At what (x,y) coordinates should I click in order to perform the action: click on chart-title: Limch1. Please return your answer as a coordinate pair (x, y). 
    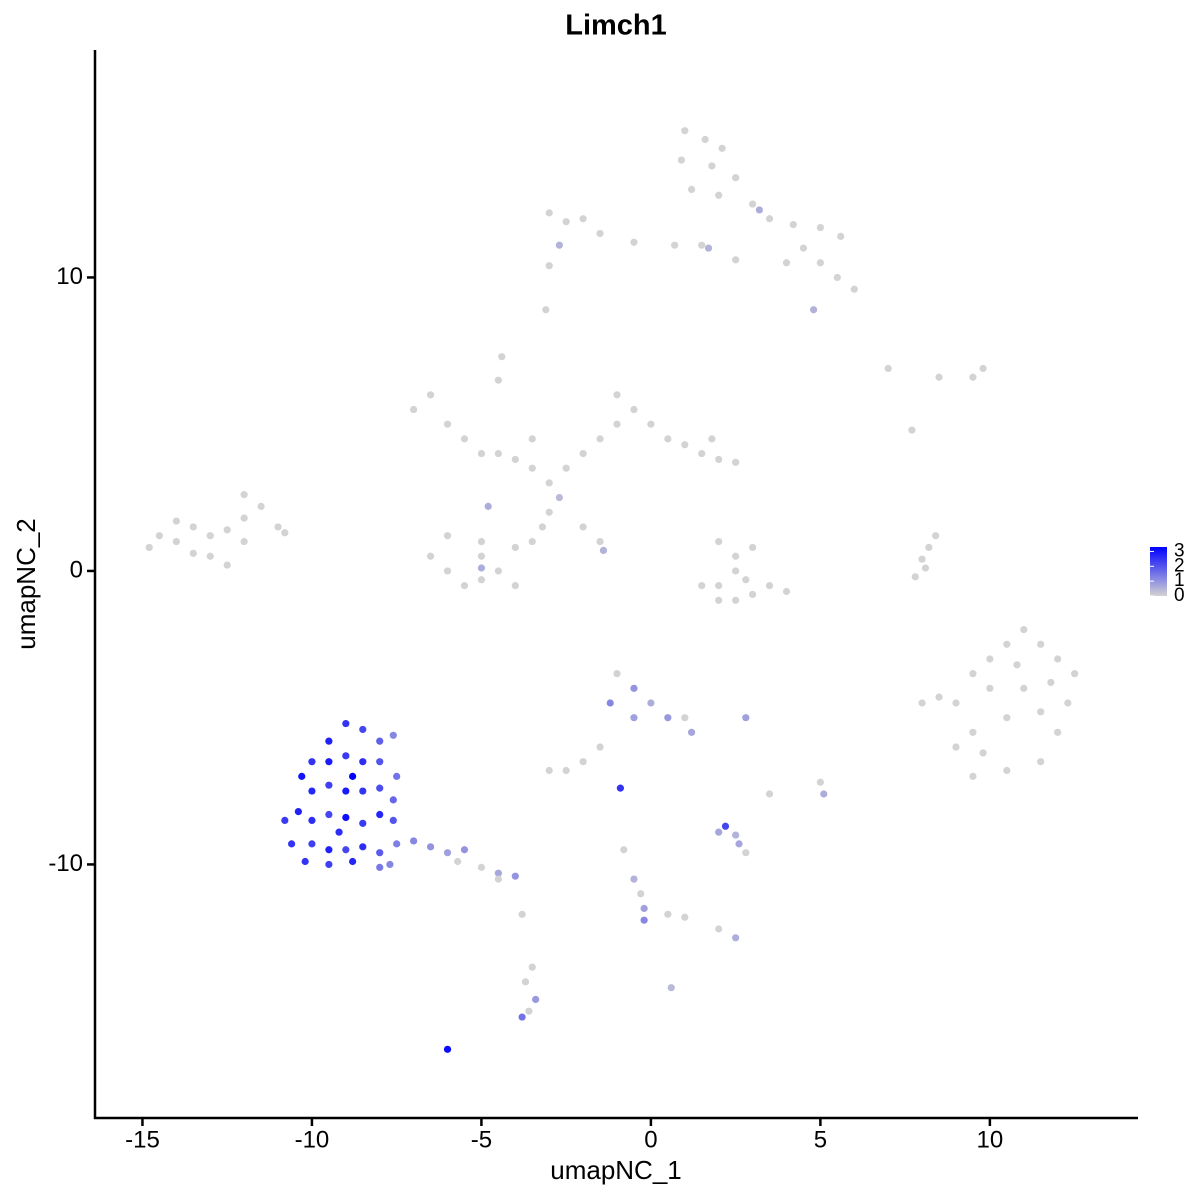
    Looking at the image, I should click on (616, 26).